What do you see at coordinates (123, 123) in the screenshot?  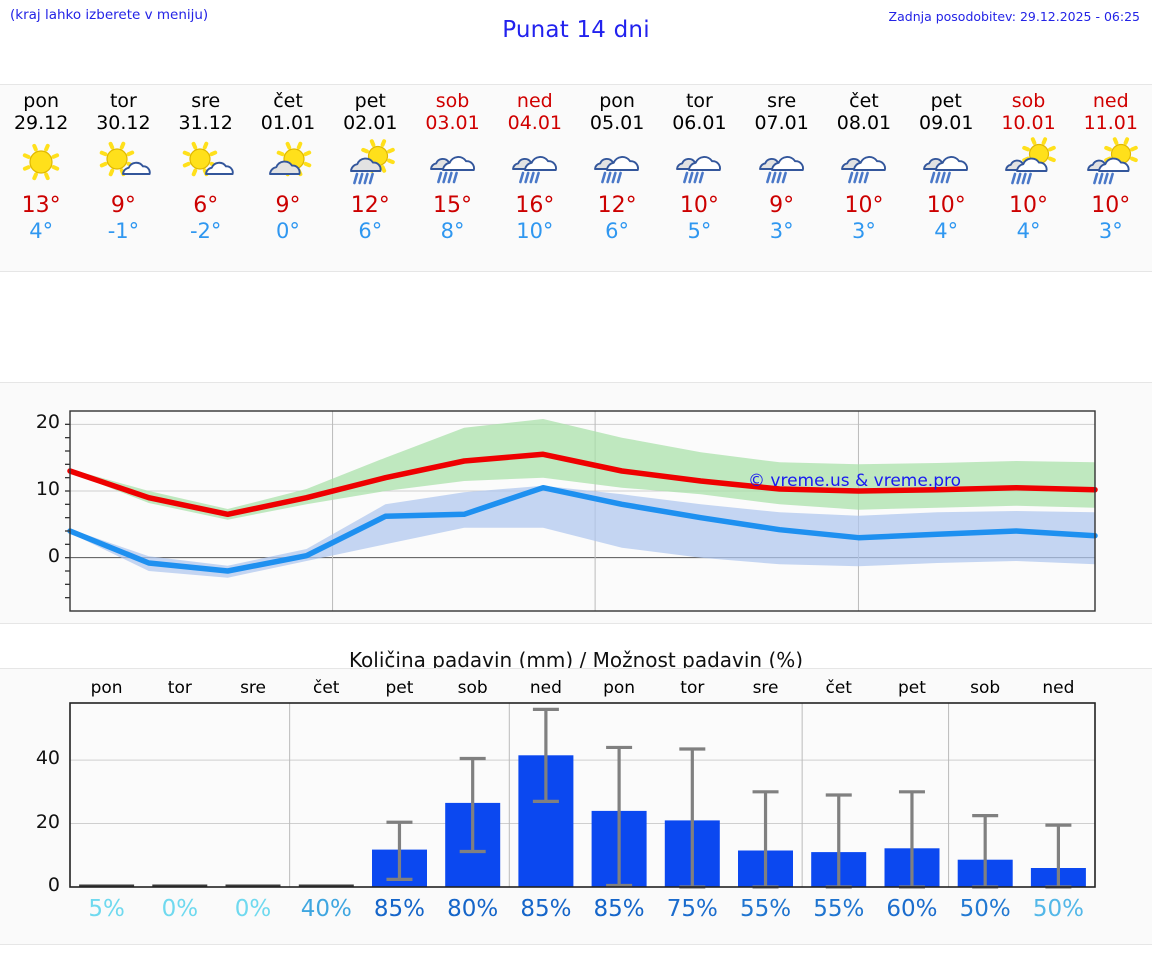 I see `day-date-label: 30.12` at bounding box center [123, 123].